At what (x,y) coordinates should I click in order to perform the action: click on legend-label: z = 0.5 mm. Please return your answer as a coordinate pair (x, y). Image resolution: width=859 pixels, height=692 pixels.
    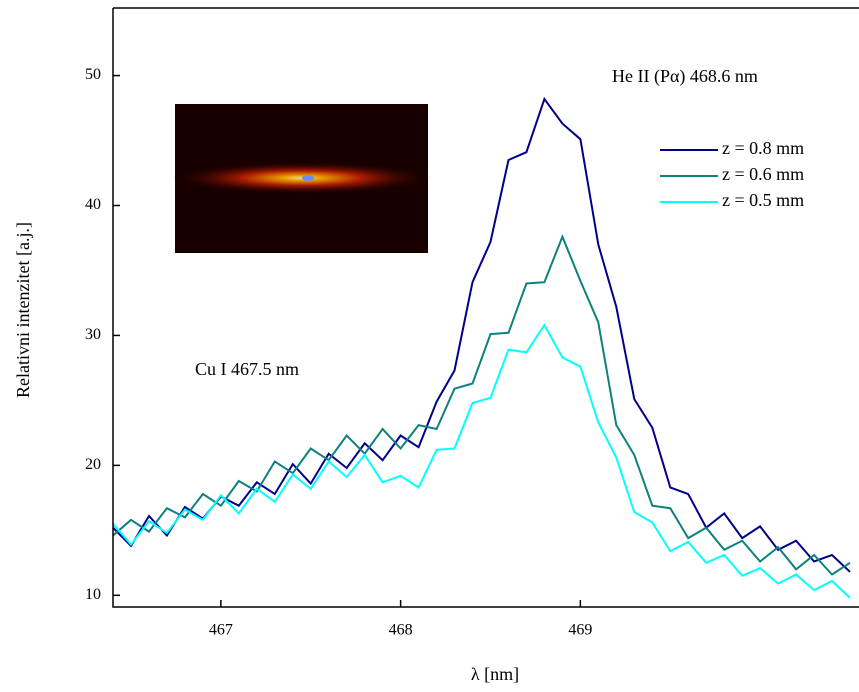
    Looking at the image, I should click on (763, 200).